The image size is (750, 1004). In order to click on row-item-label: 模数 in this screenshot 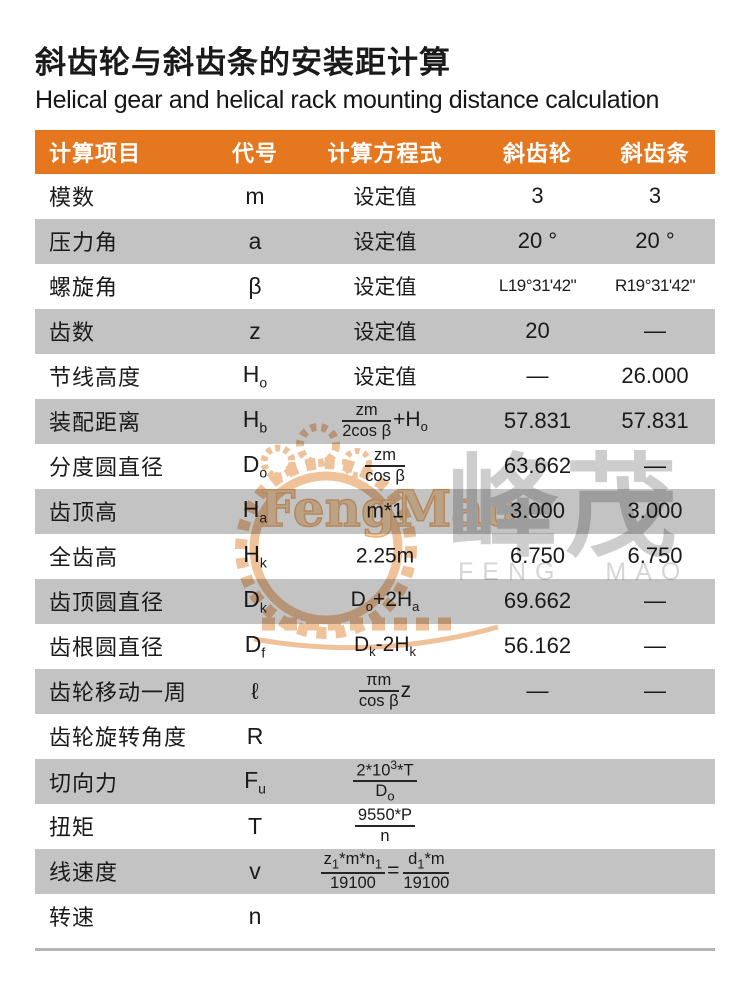, I will do `click(72, 198)`.